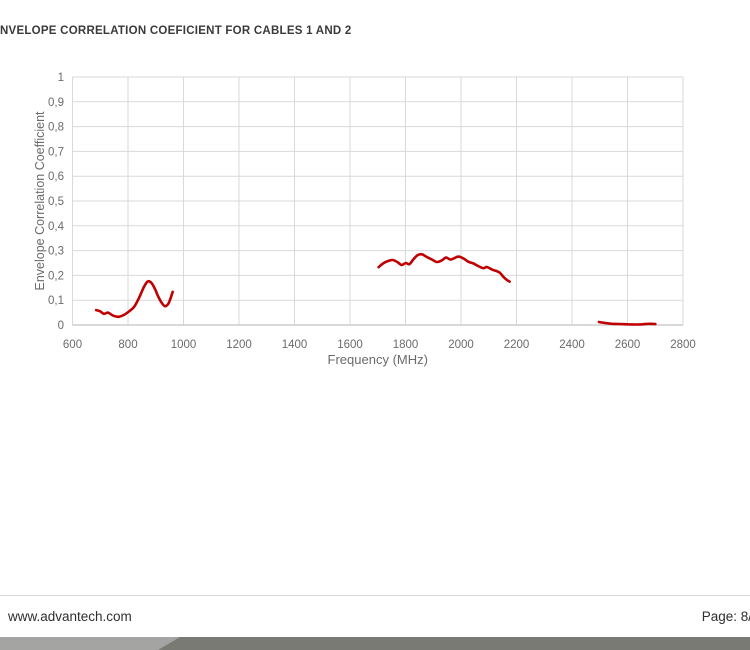 The image size is (750, 650). Describe the element at coordinates (572, 345) in the screenshot. I see `x-tick-label: 2400` at that location.